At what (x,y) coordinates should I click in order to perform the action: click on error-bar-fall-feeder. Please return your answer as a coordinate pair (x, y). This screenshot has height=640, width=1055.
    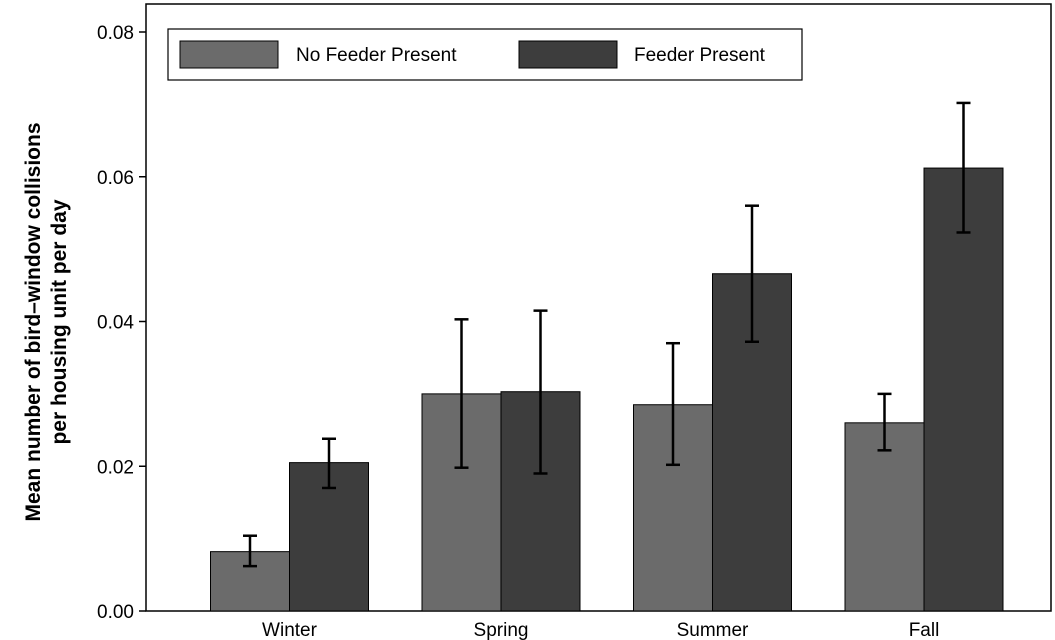
    Looking at the image, I should click on (963, 167).